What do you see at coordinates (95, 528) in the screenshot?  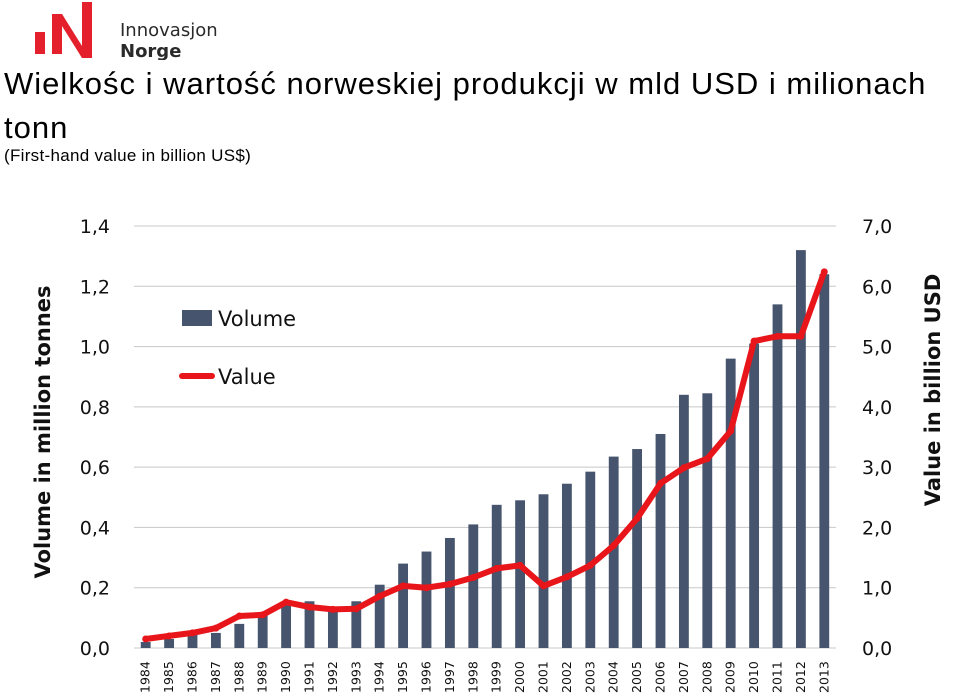 I see `left-tick-label: 0,4` at bounding box center [95, 528].